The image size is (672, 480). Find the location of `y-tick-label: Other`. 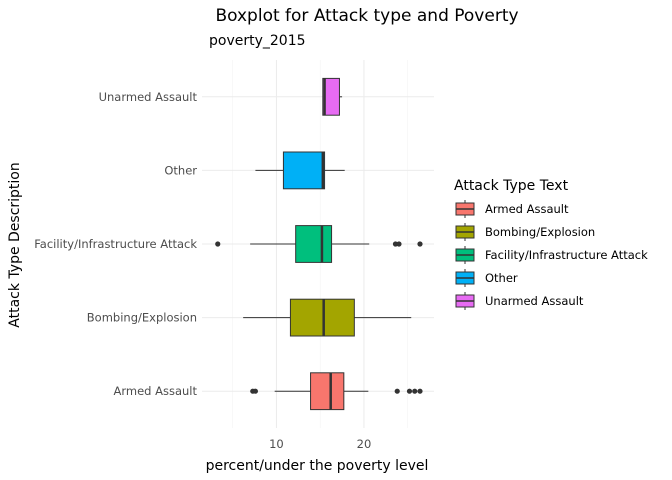

y-tick-label: Other is located at coordinates (180, 170).